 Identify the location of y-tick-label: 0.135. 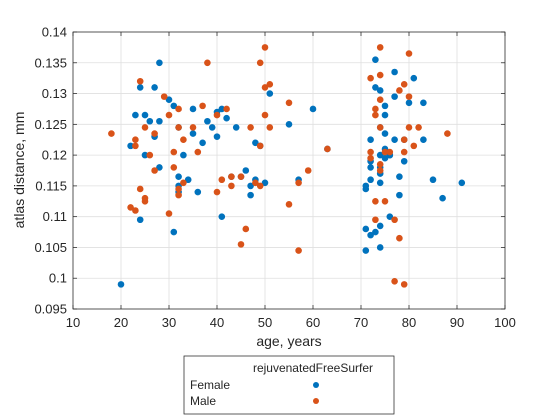
(50, 62).